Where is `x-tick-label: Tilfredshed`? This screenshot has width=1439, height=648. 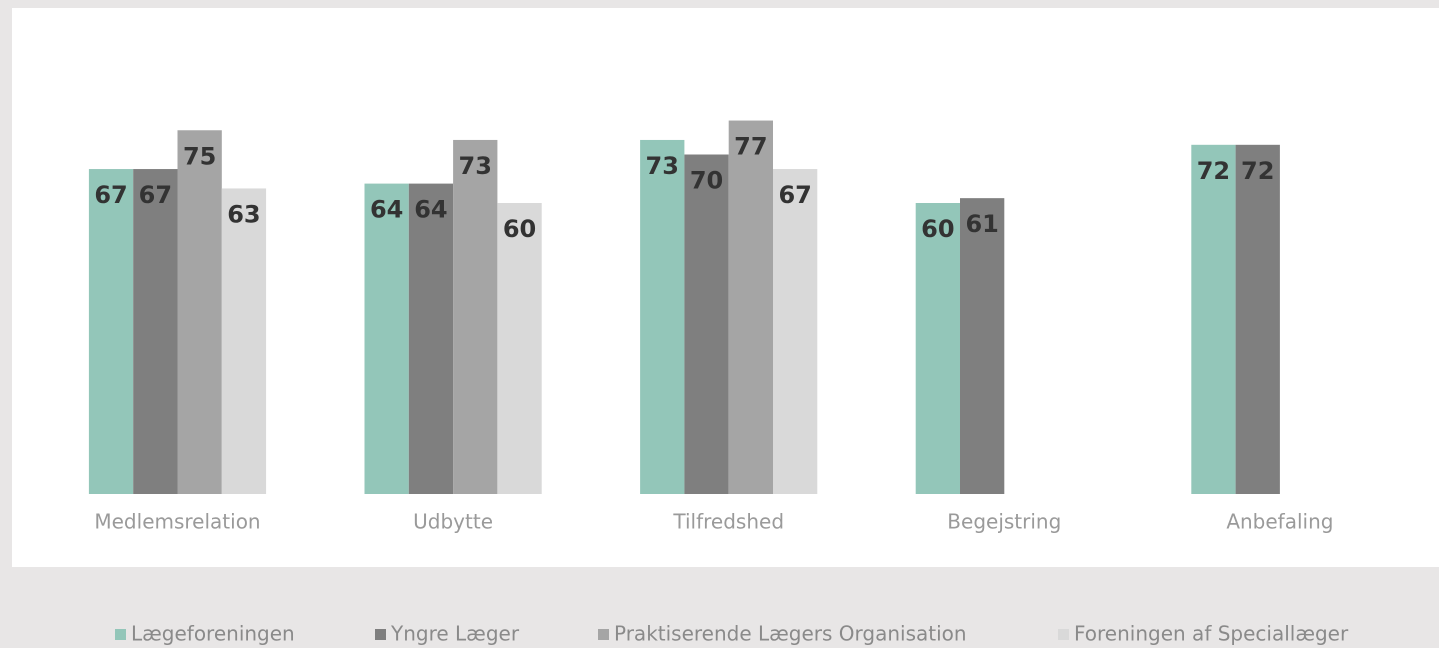 x-tick-label: Tilfredshed is located at coordinates (728, 522).